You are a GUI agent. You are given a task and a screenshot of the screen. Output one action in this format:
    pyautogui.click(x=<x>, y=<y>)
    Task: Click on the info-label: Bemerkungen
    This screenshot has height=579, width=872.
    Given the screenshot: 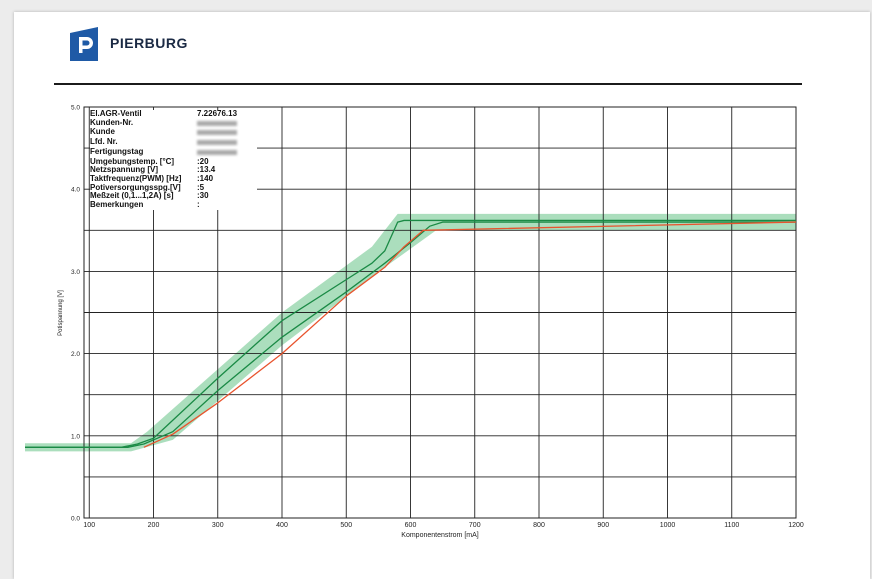 What is the action you would take?
    pyautogui.click(x=117, y=205)
    